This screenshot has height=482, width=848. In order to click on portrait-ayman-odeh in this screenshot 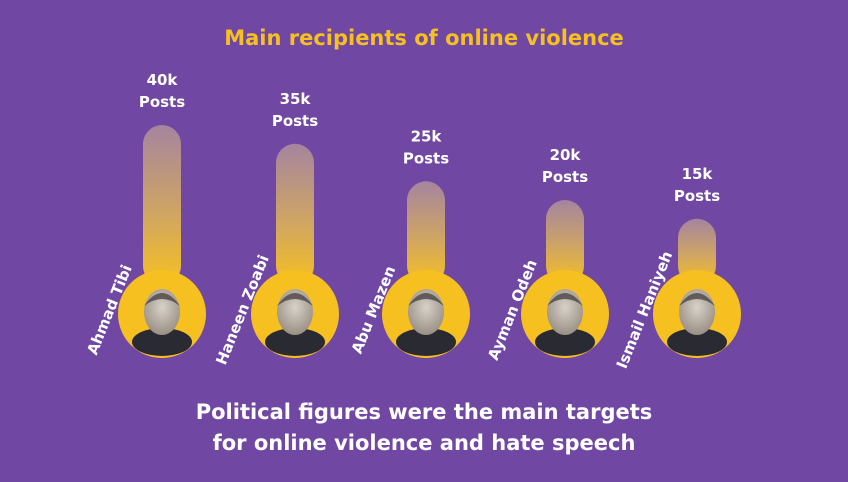, I will do `click(565, 318)`.